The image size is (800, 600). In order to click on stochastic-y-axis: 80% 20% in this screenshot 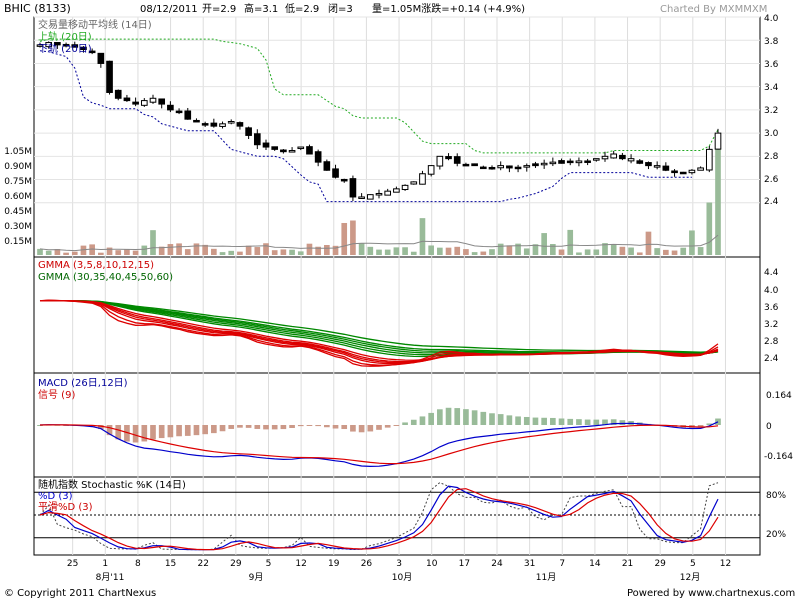, I will do `click(776, 515)`.